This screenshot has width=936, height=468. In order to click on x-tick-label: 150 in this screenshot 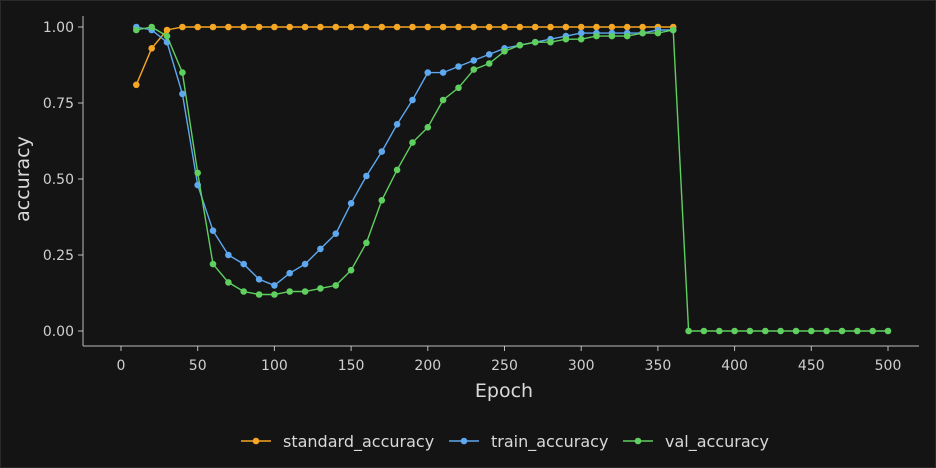, I will do `click(351, 366)`.